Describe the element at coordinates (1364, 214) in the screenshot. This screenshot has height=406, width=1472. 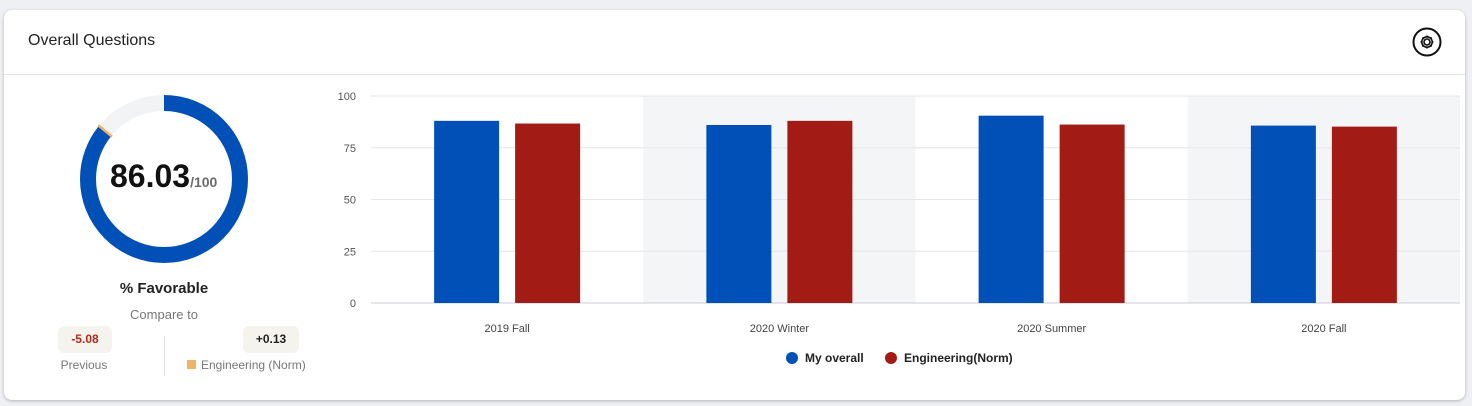
I see `bar-engineering-norm--2020-fall` at that location.